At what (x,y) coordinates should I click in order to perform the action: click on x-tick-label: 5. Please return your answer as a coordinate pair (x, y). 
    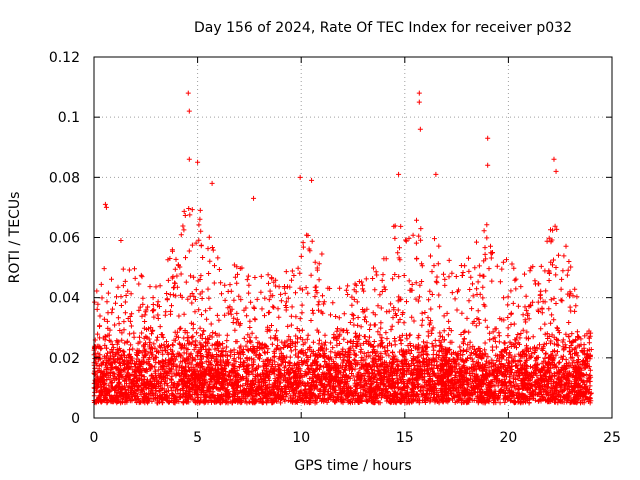
    Looking at the image, I should click on (197, 438).